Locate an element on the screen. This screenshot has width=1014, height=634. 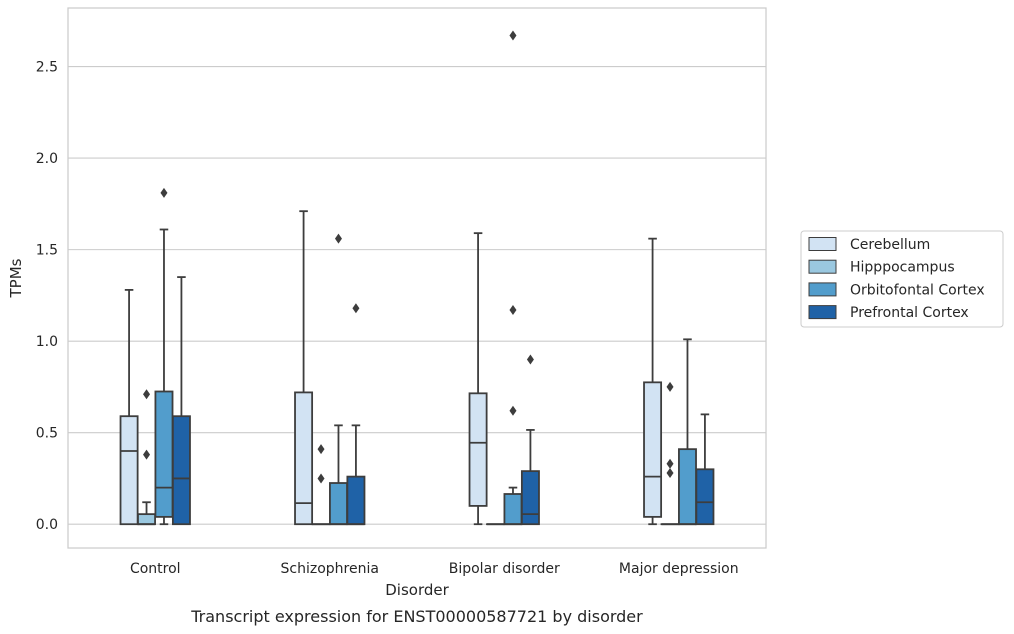
legend-label: Prefrontal Cortex is located at coordinates (909, 313).